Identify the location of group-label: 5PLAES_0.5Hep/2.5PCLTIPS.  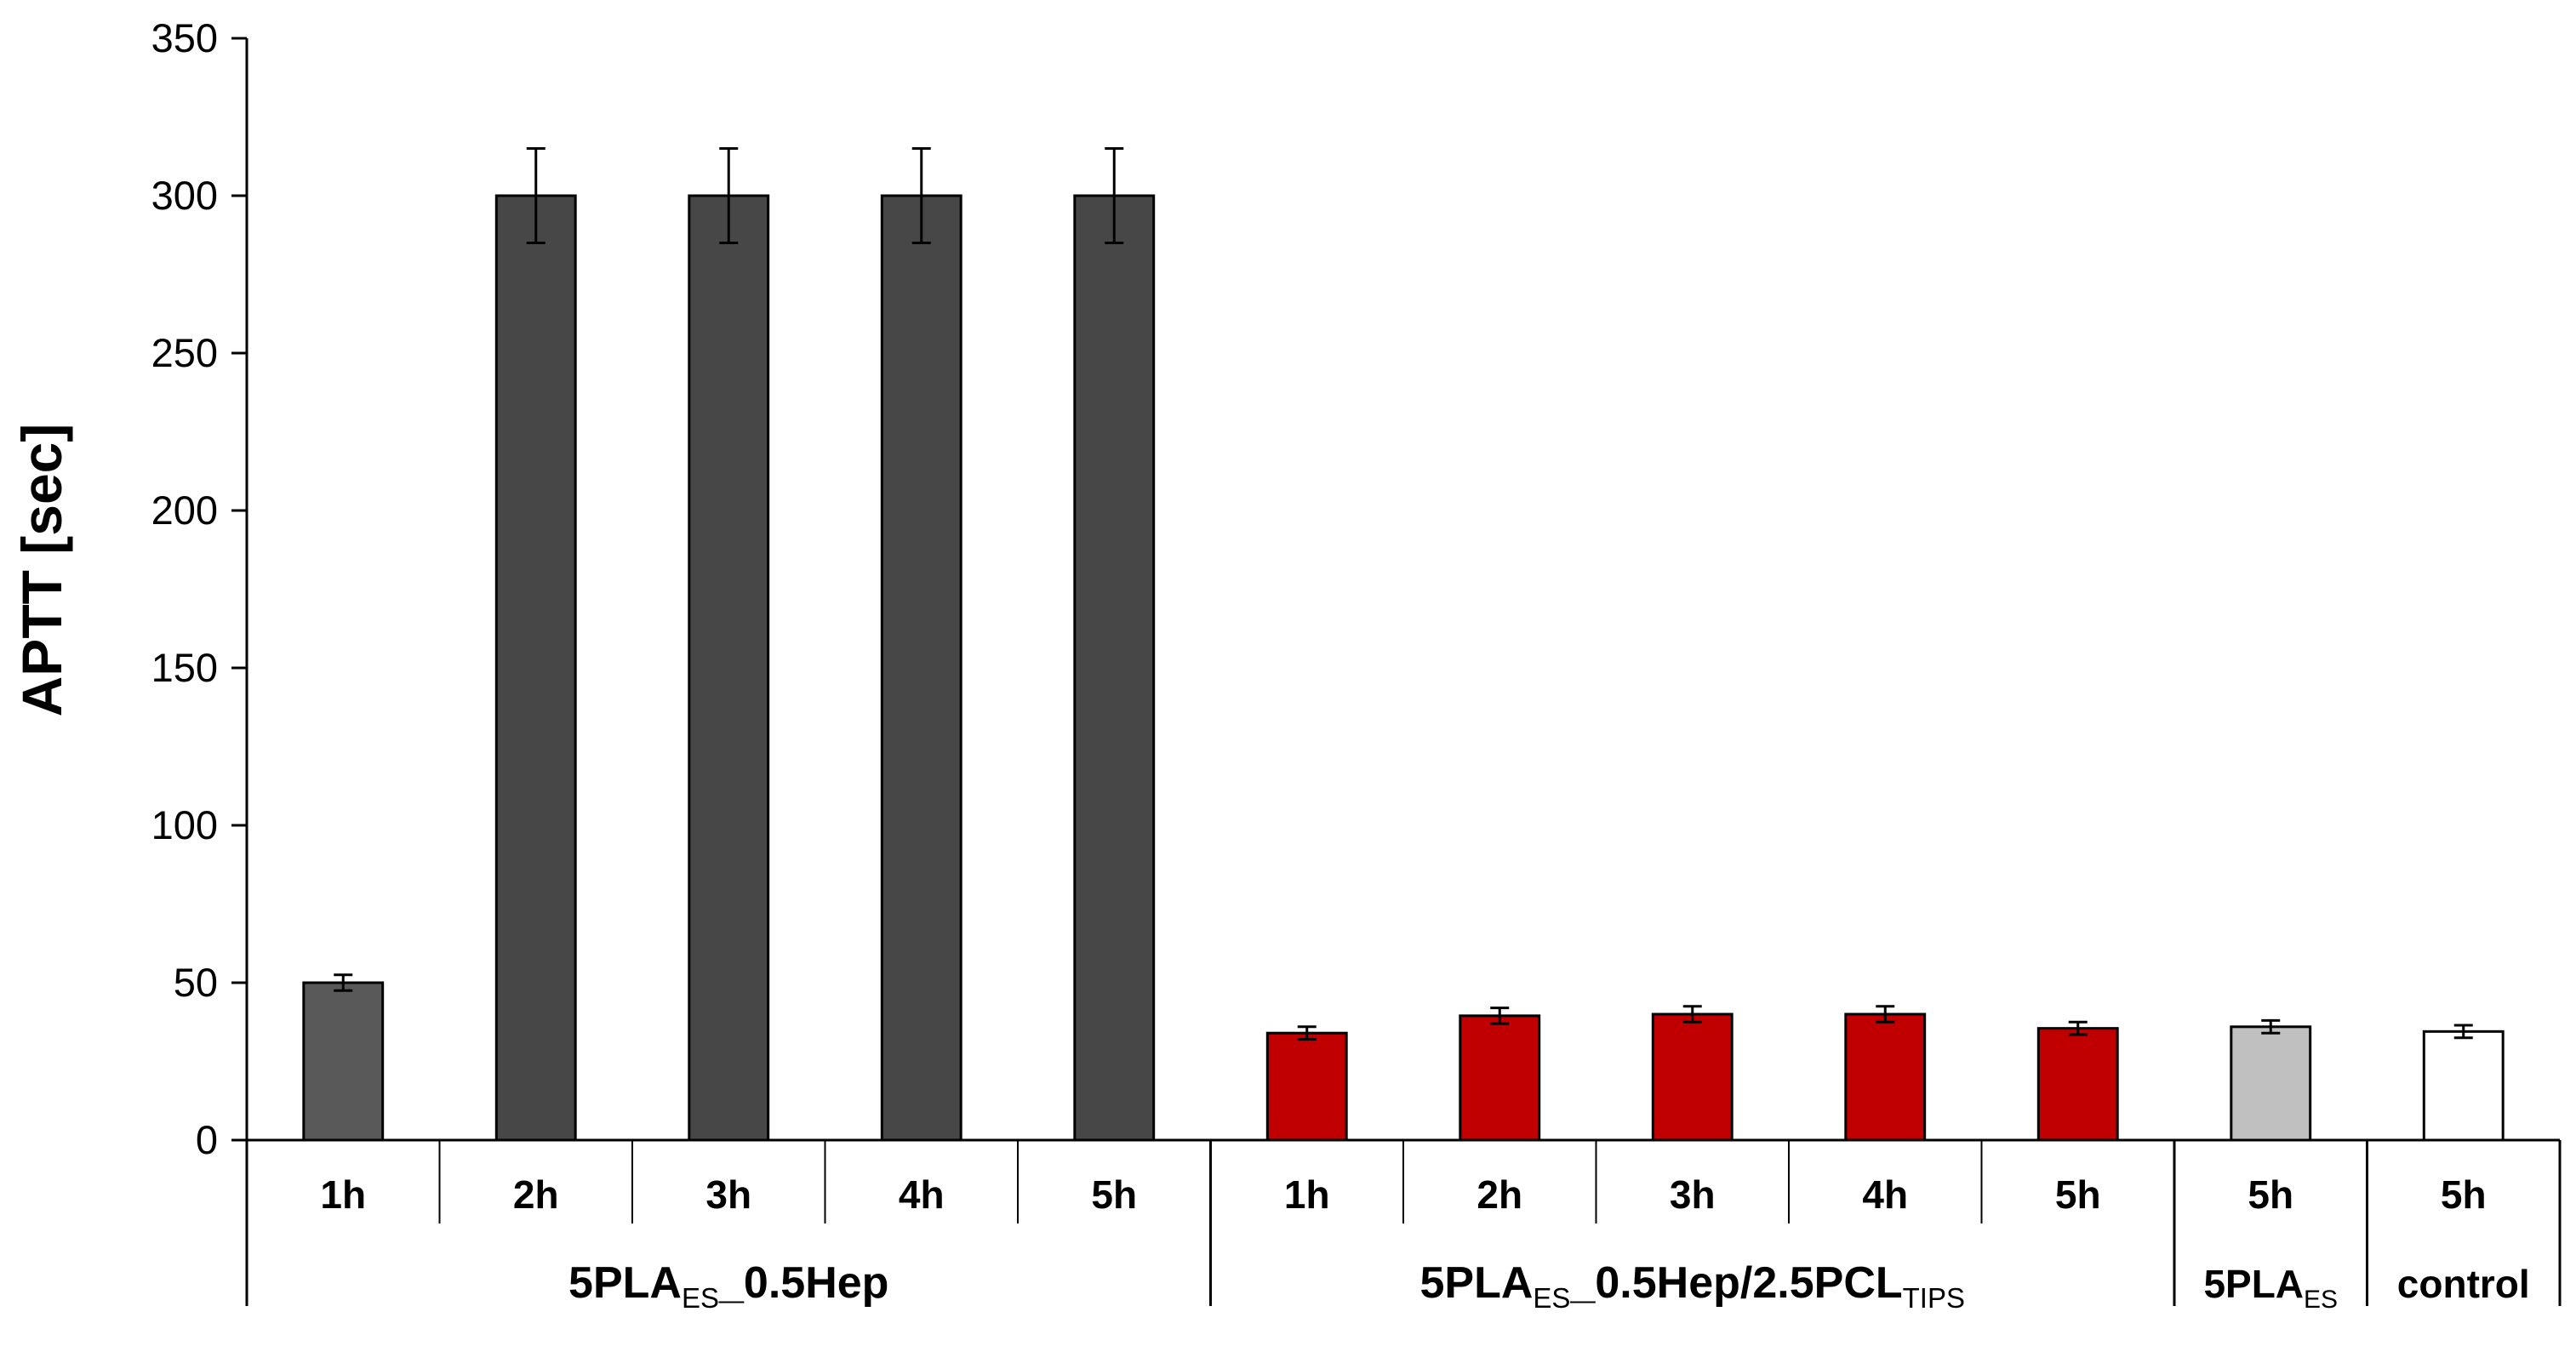
(1693, 1286).